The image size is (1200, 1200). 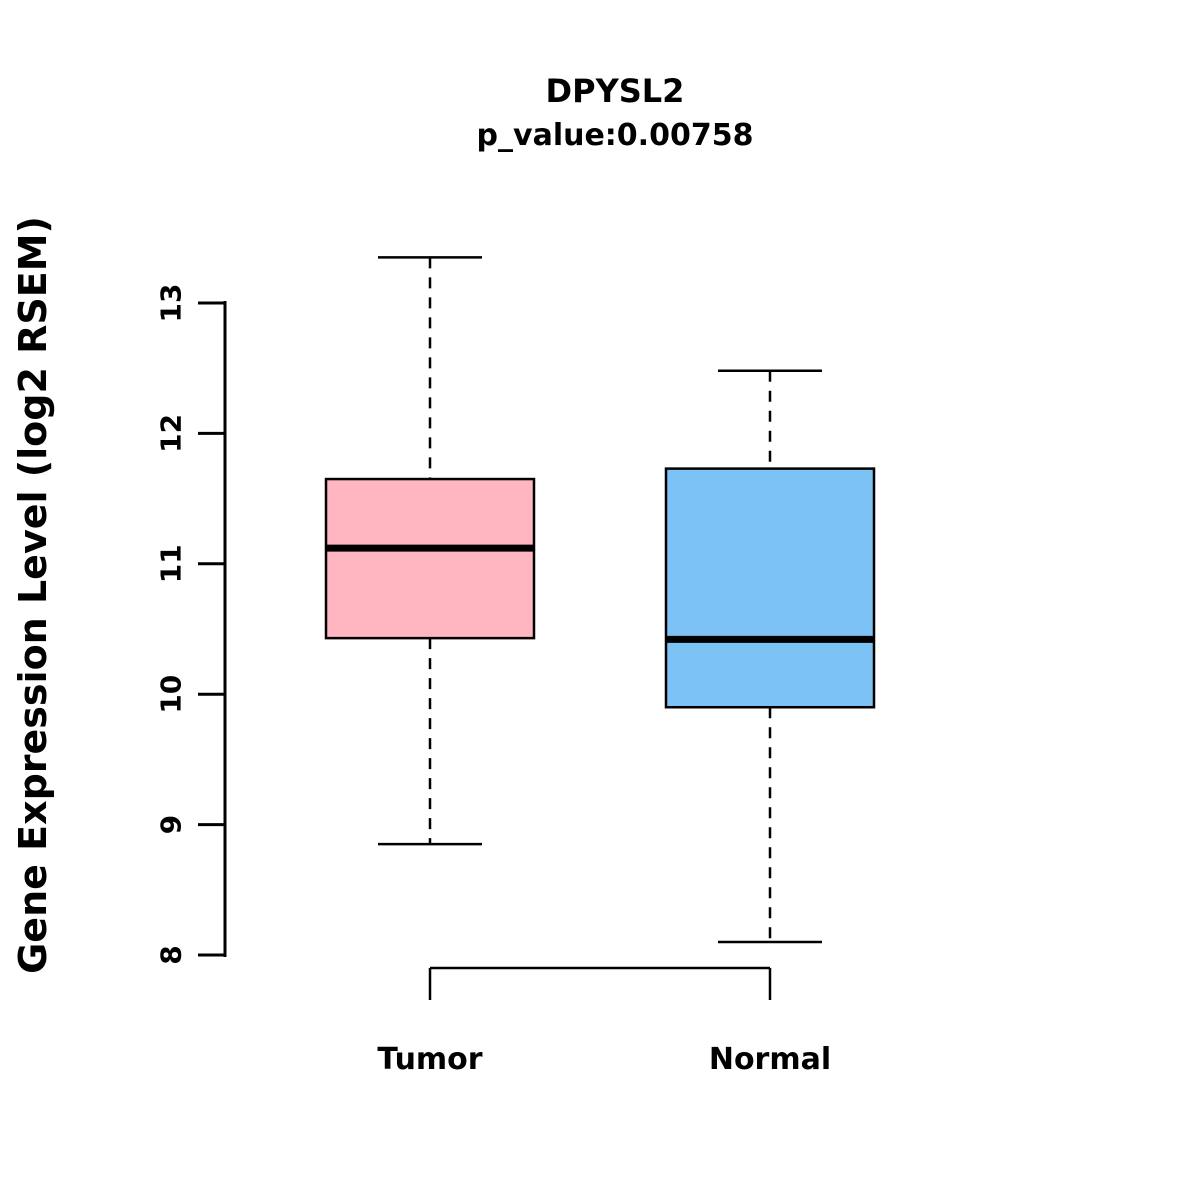 I want to click on y-tick-label: 8, so click(x=171, y=954).